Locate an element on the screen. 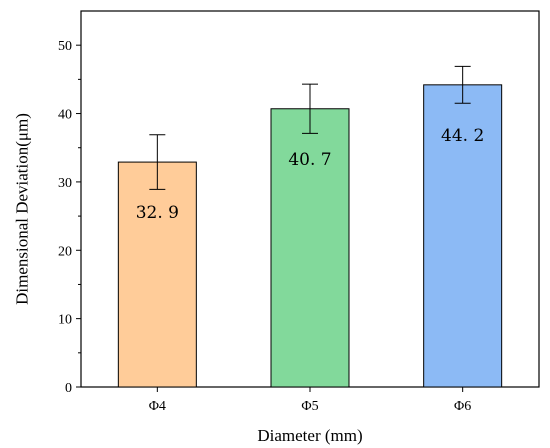  y-tick-label-4: 30 is located at coordinates (65, 183).